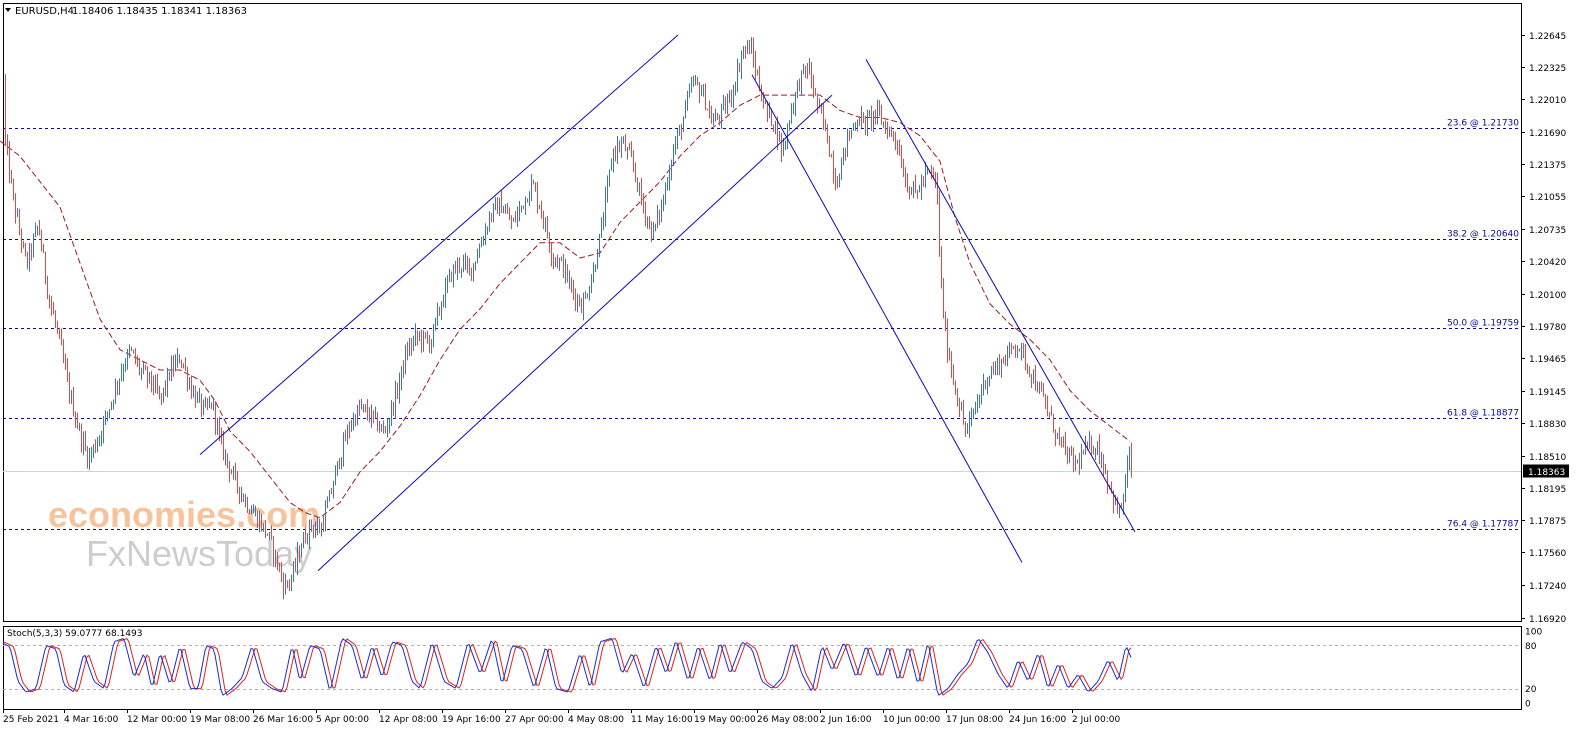  What do you see at coordinates (596, 720) in the screenshot?
I see `time-tick-label-9: 4 May 08:00` at bounding box center [596, 720].